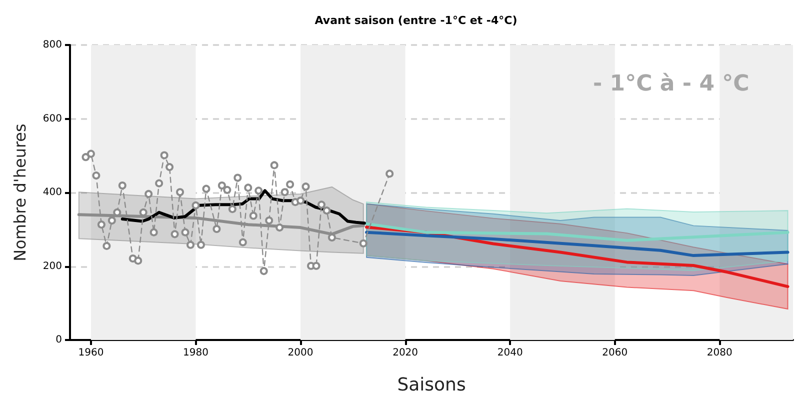 This screenshot has width=811, height=400. Describe the element at coordinates (52, 118) in the screenshot. I see `y-tick-label: 600` at that location.